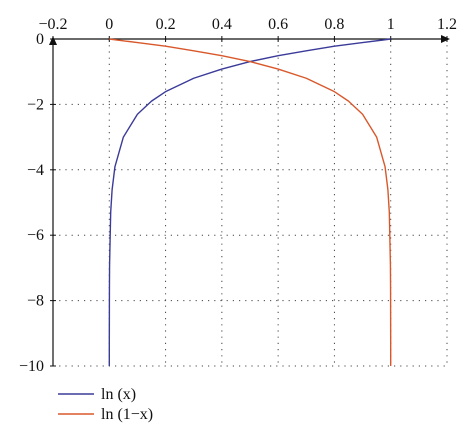 This screenshot has width=474, height=440. What do you see at coordinates (105, 404) in the screenshot?
I see `legend: ln (x) ln (1−x)` at bounding box center [105, 404].